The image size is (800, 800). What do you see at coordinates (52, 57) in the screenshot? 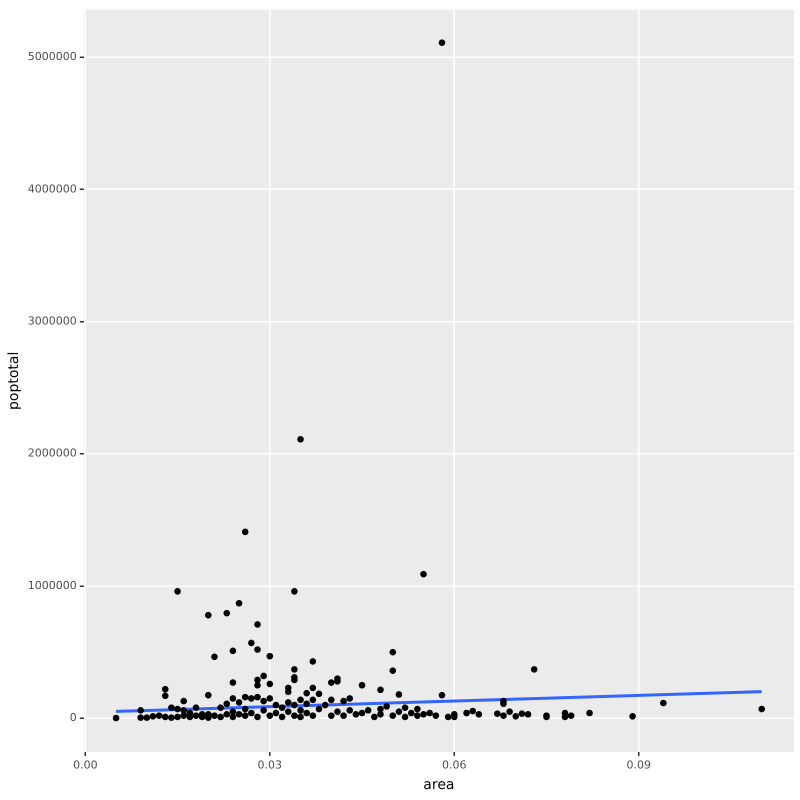
I see `y-tick-label: 5000000` at bounding box center [52, 57].